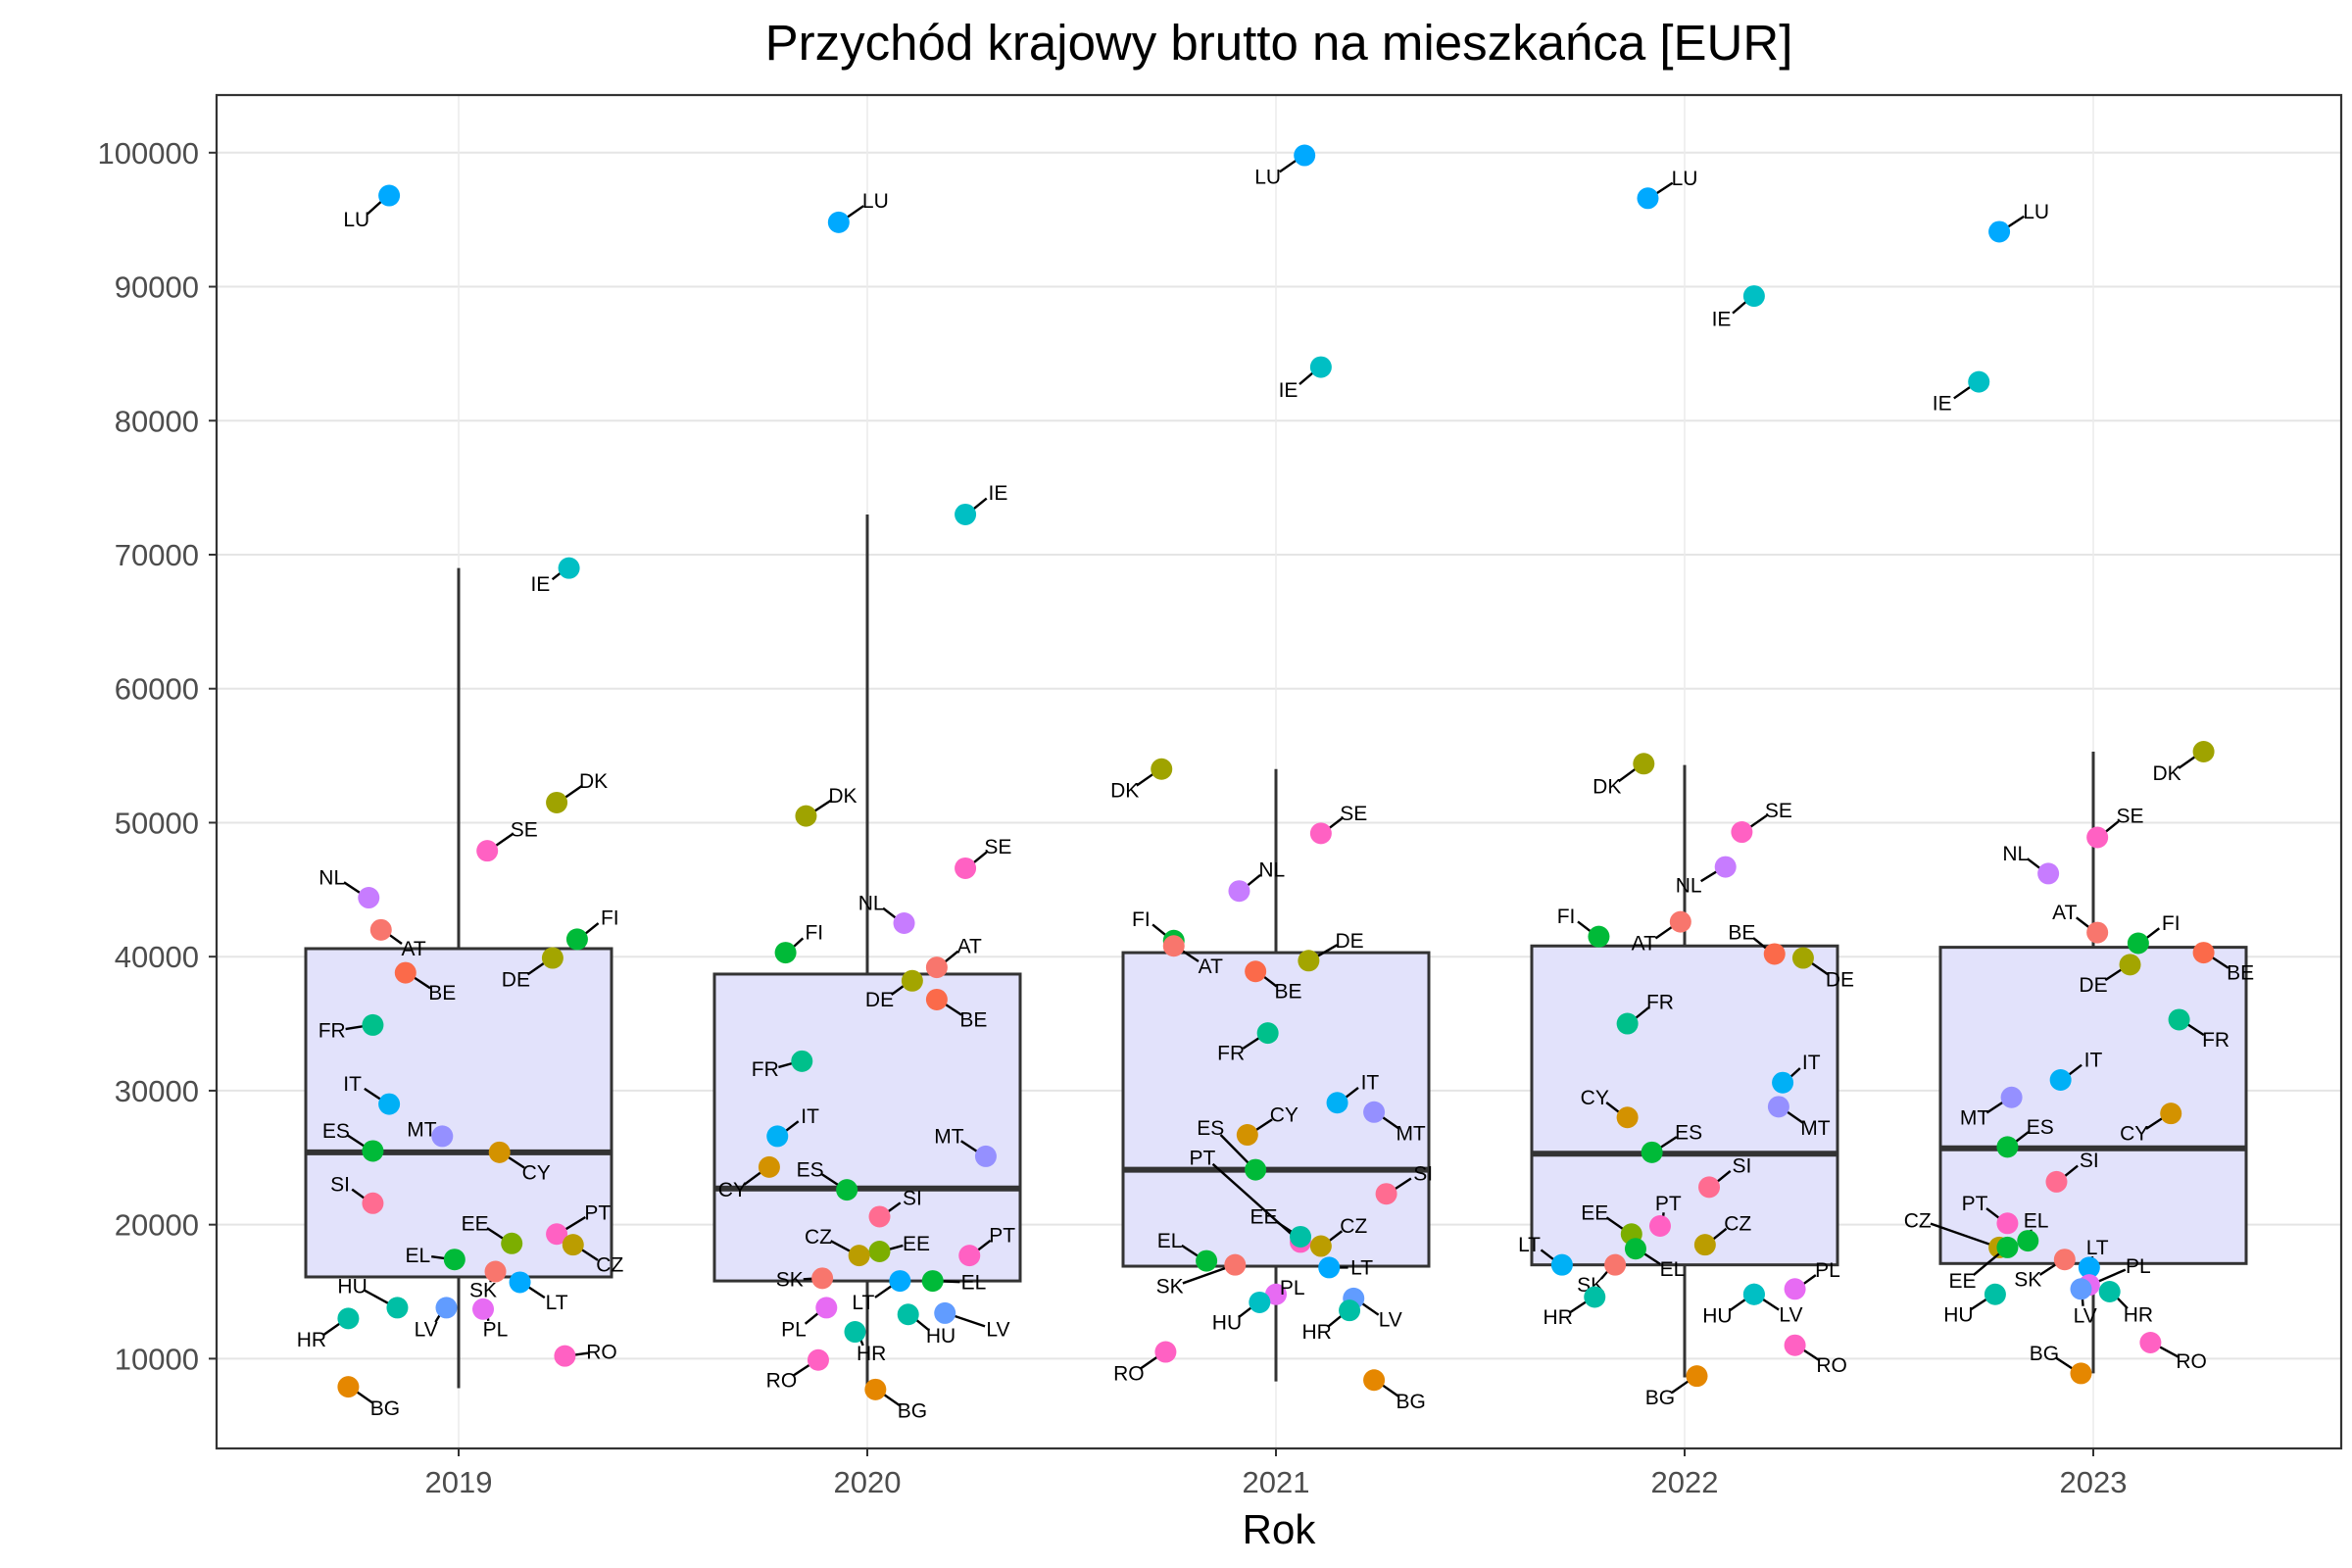  What do you see at coordinates (328, 1329) in the screenshot?
I see `point-group-2019-HR: HR` at bounding box center [328, 1329].